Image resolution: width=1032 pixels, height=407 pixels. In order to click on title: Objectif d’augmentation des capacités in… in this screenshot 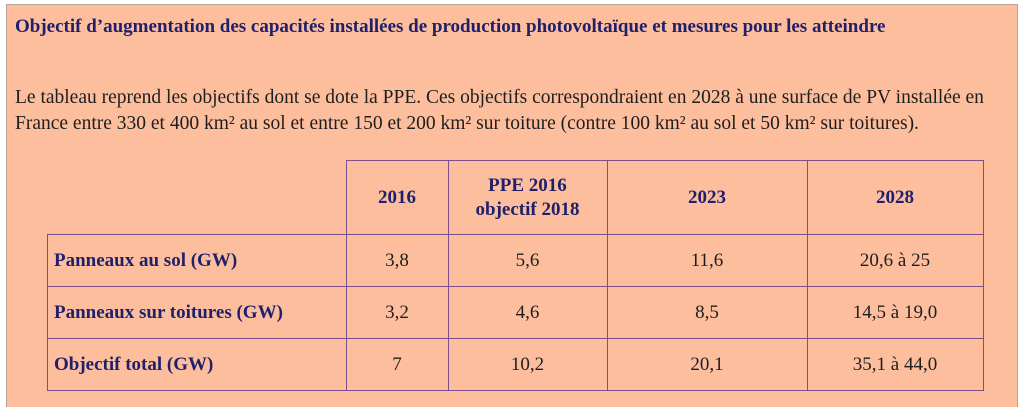, I will do `click(450, 26)`.